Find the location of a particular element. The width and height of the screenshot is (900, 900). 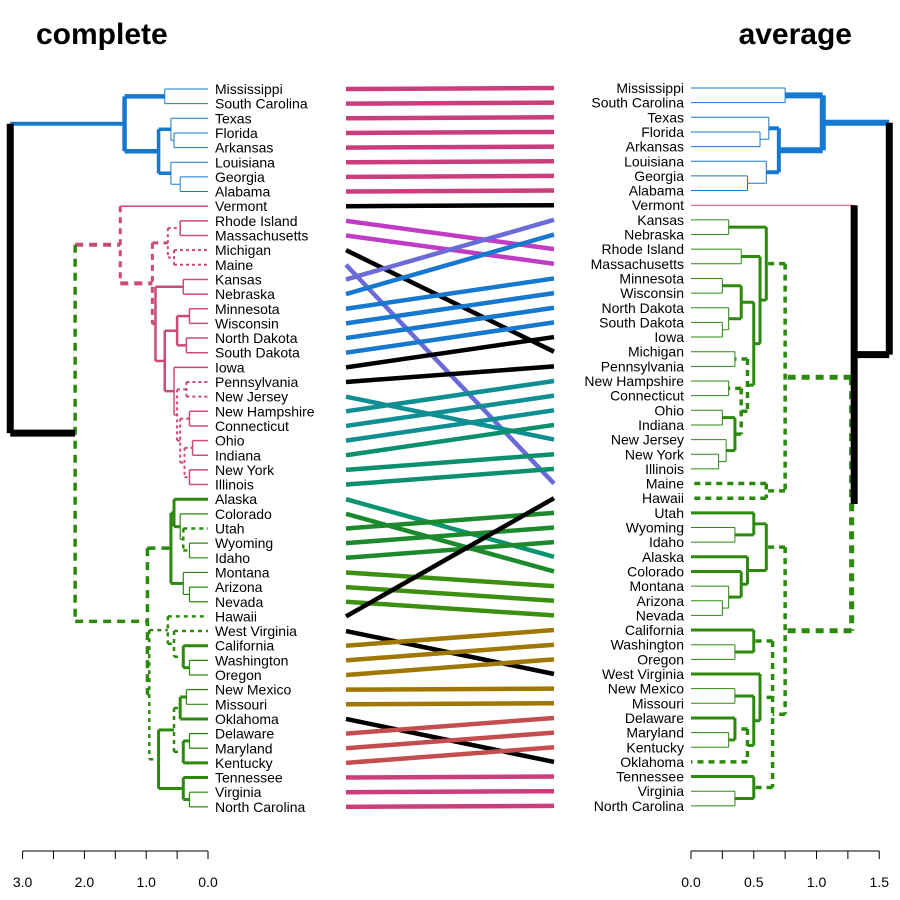

connector-north-dakota is located at coordinates (450, 323).